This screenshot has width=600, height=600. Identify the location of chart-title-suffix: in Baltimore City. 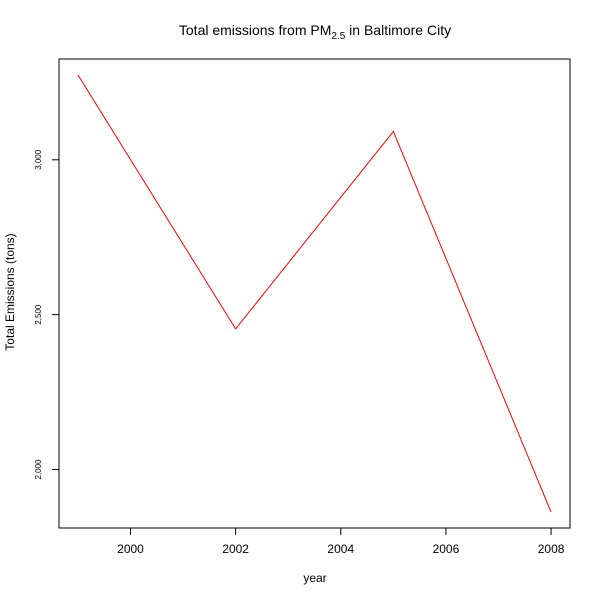
(398, 30).